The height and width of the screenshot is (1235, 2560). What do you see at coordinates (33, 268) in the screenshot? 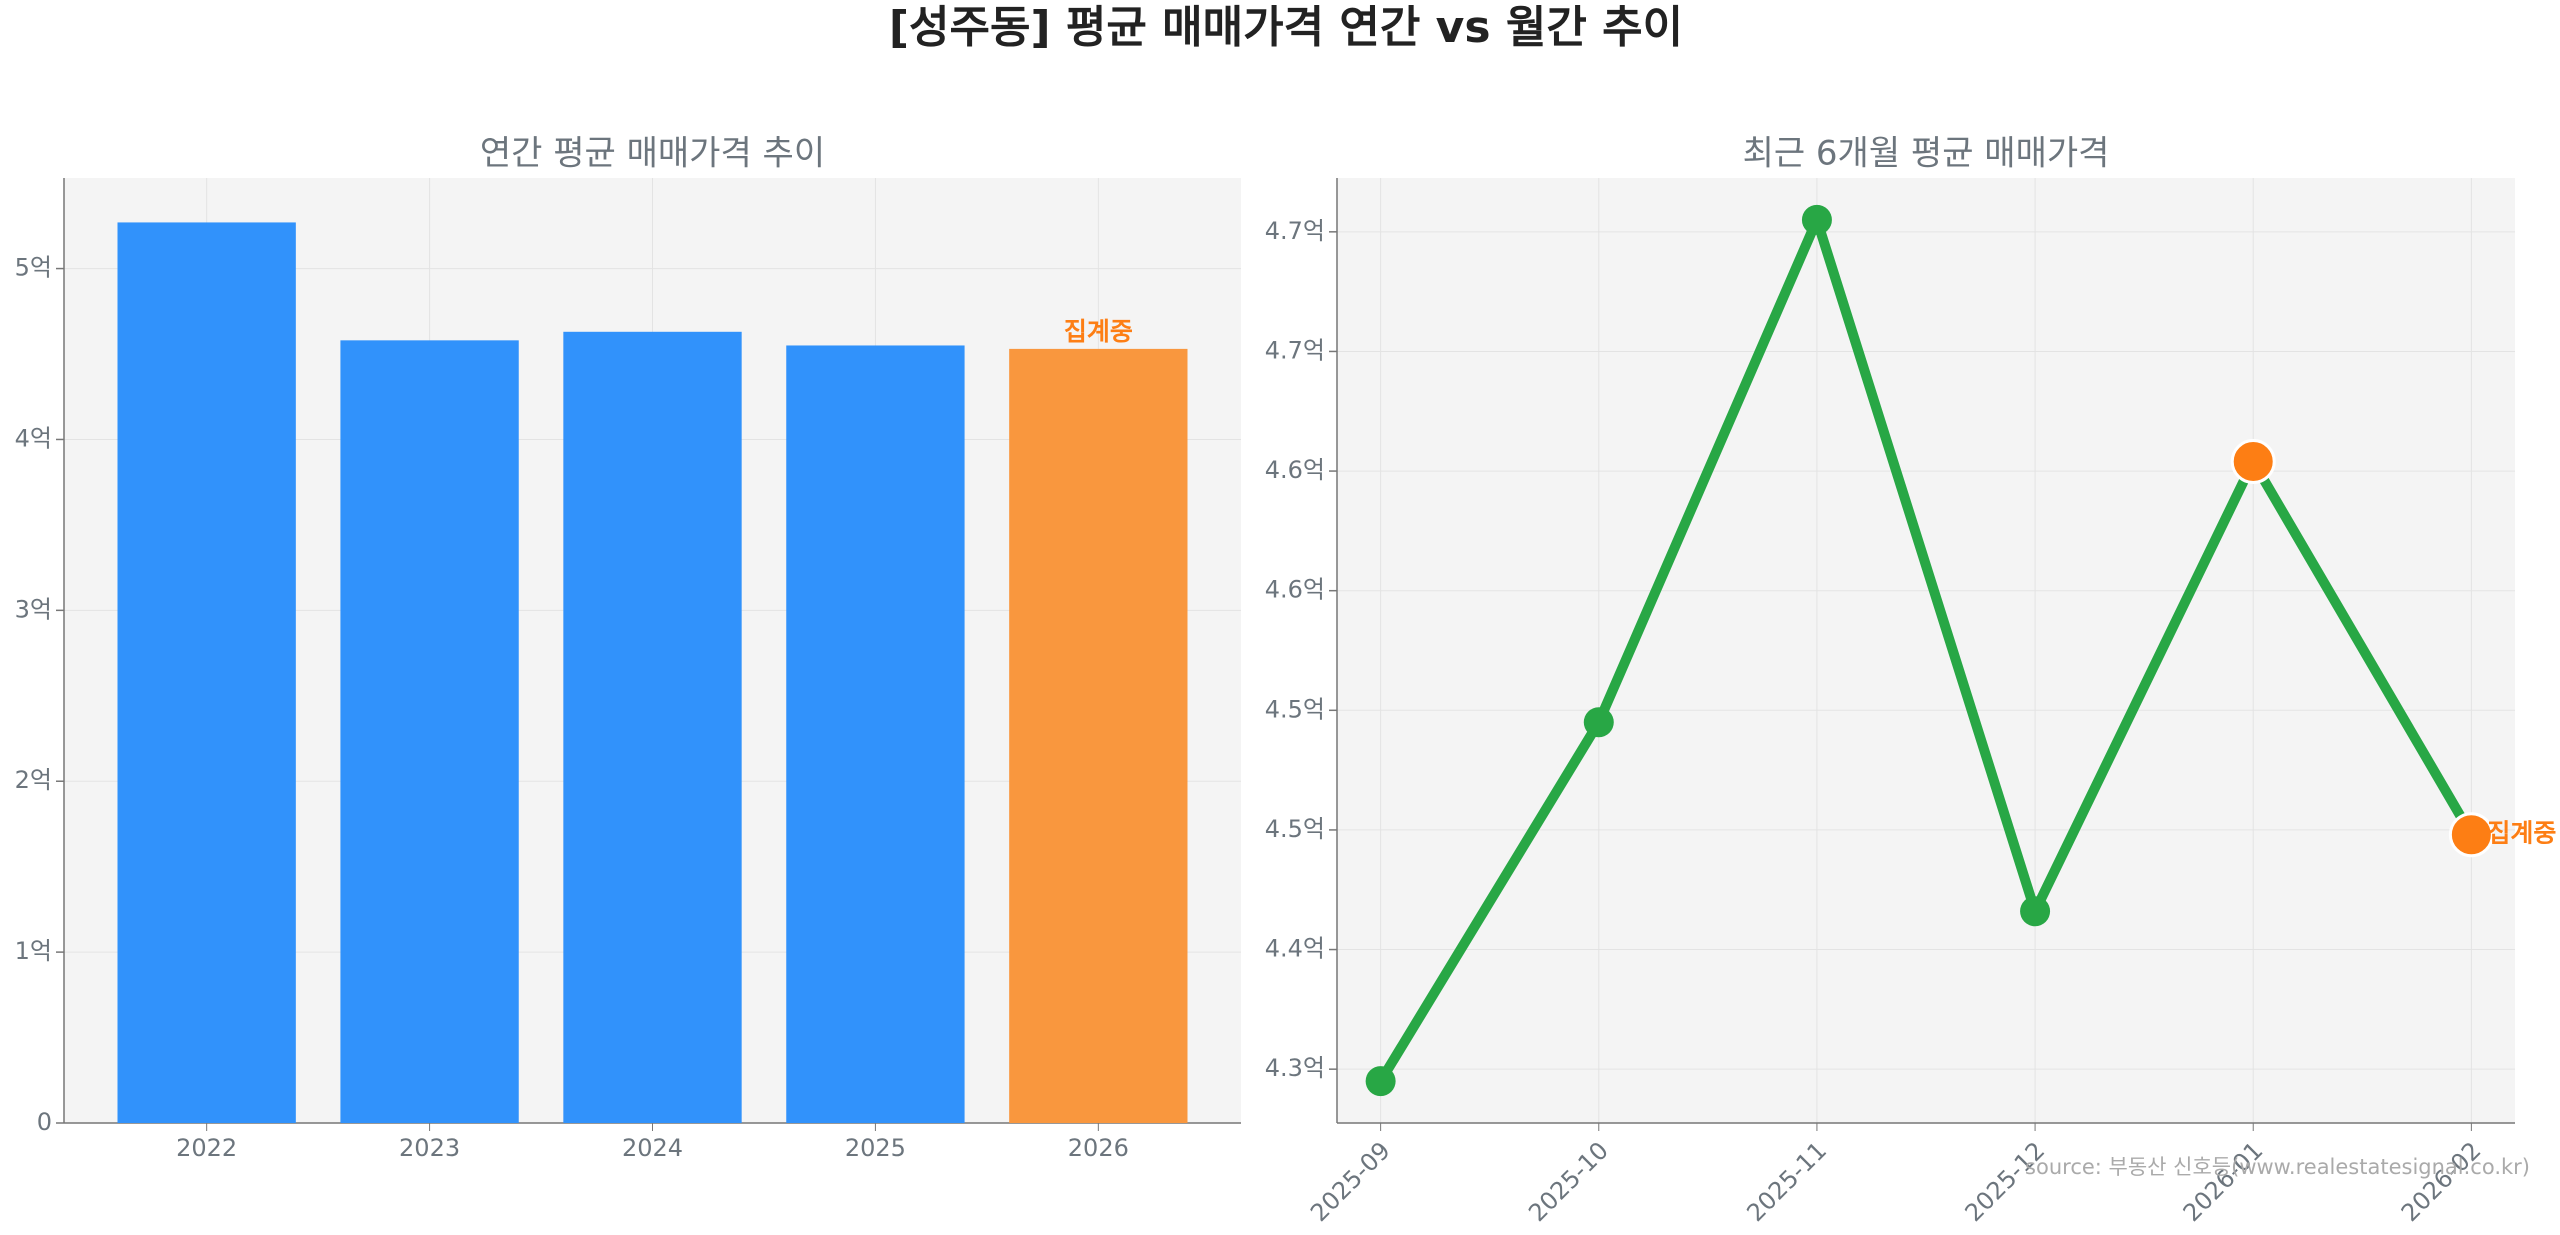
I see `y-tick-label: 5억` at bounding box center [33, 268].